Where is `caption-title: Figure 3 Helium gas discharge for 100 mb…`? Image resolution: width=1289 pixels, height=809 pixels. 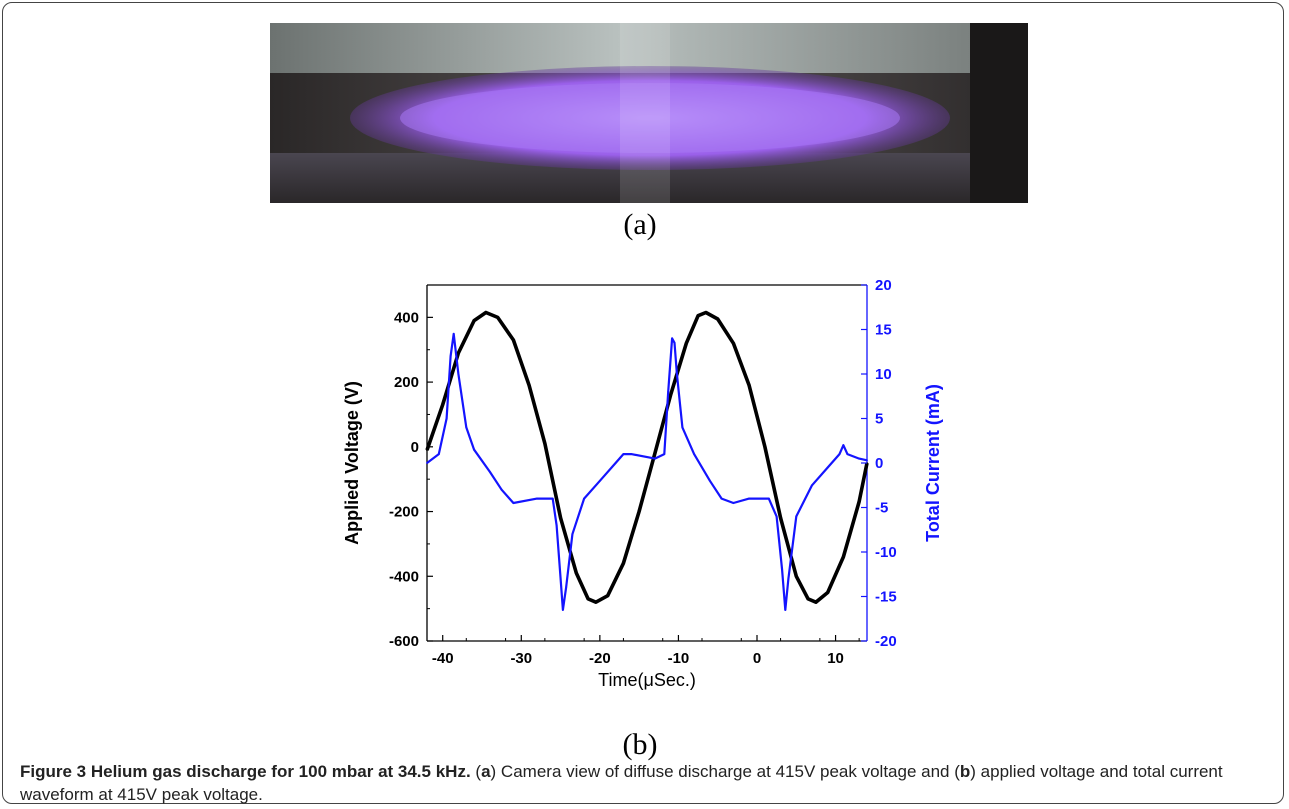
caption-title: Figure 3 Helium gas discharge for 100 mb… is located at coordinates (245, 771).